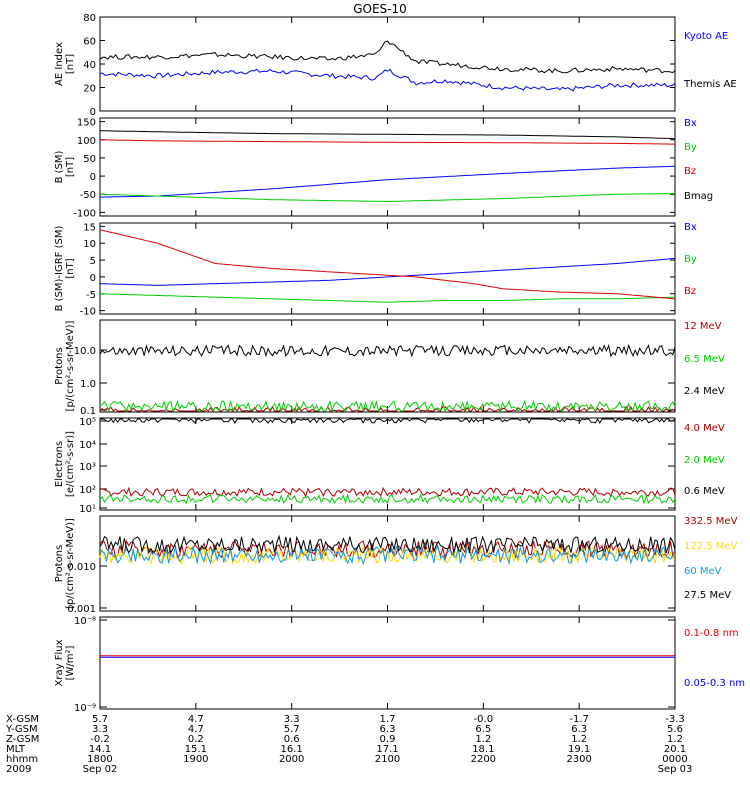 This screenshot has height=800, width=750. I want to click on legend-entry: Kyoto AE, so click(706, 36).